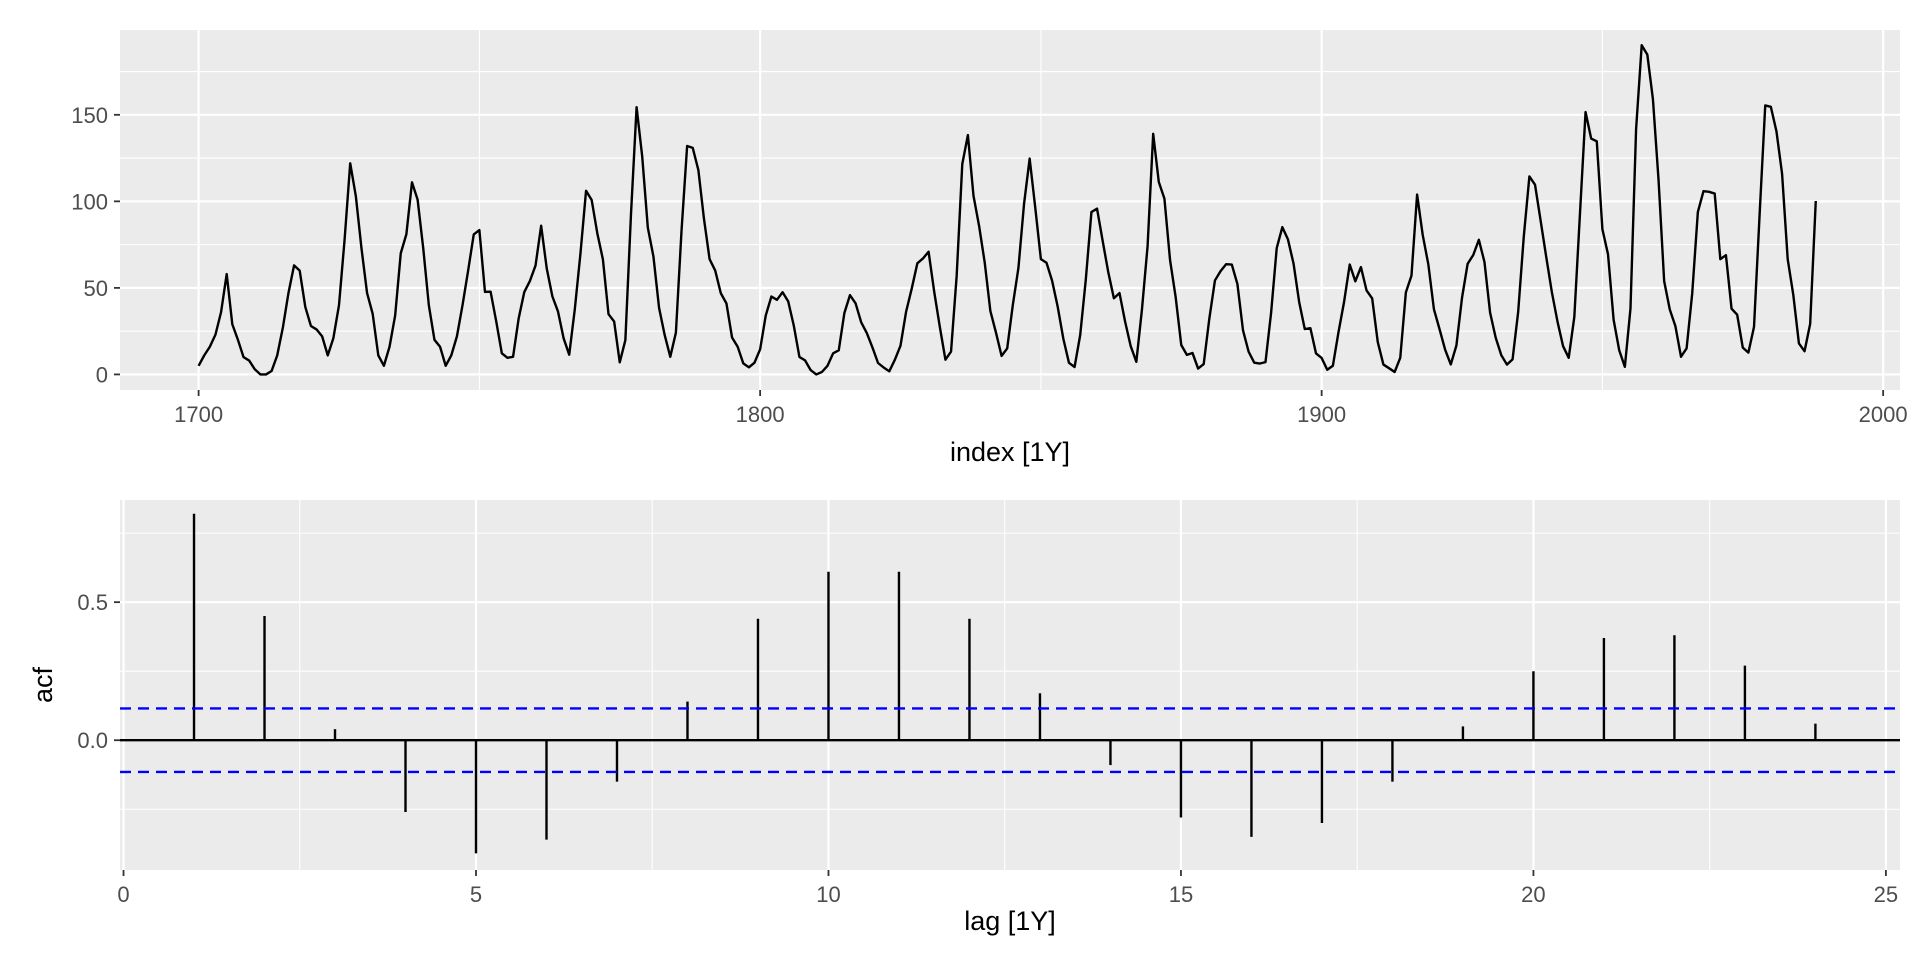 This screenshot has width=1920, height=960. What do you see at coordinates (92, 740) in the screenshot?
I see `acf-y-tick-label: 0.0` at bounding box center [92, 740].